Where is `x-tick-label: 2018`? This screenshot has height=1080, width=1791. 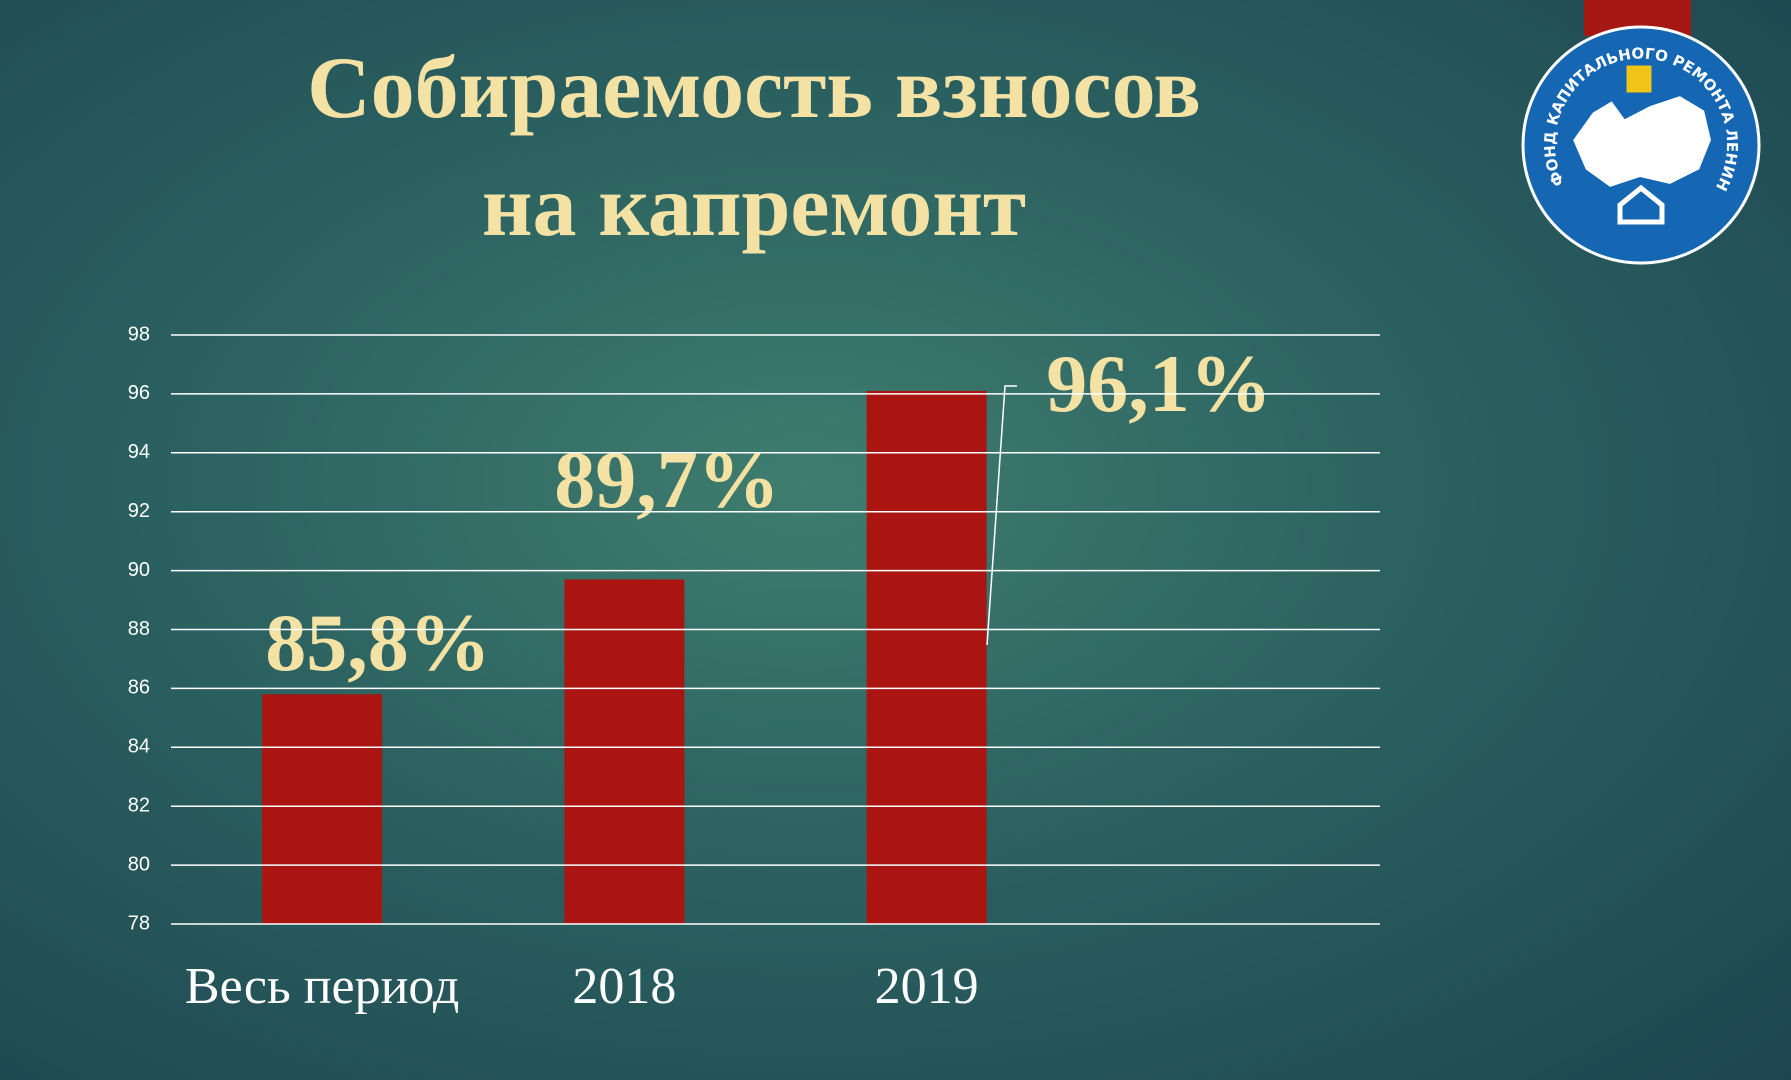
x-tick-label: 2018 is located at coordinates (624, 986).